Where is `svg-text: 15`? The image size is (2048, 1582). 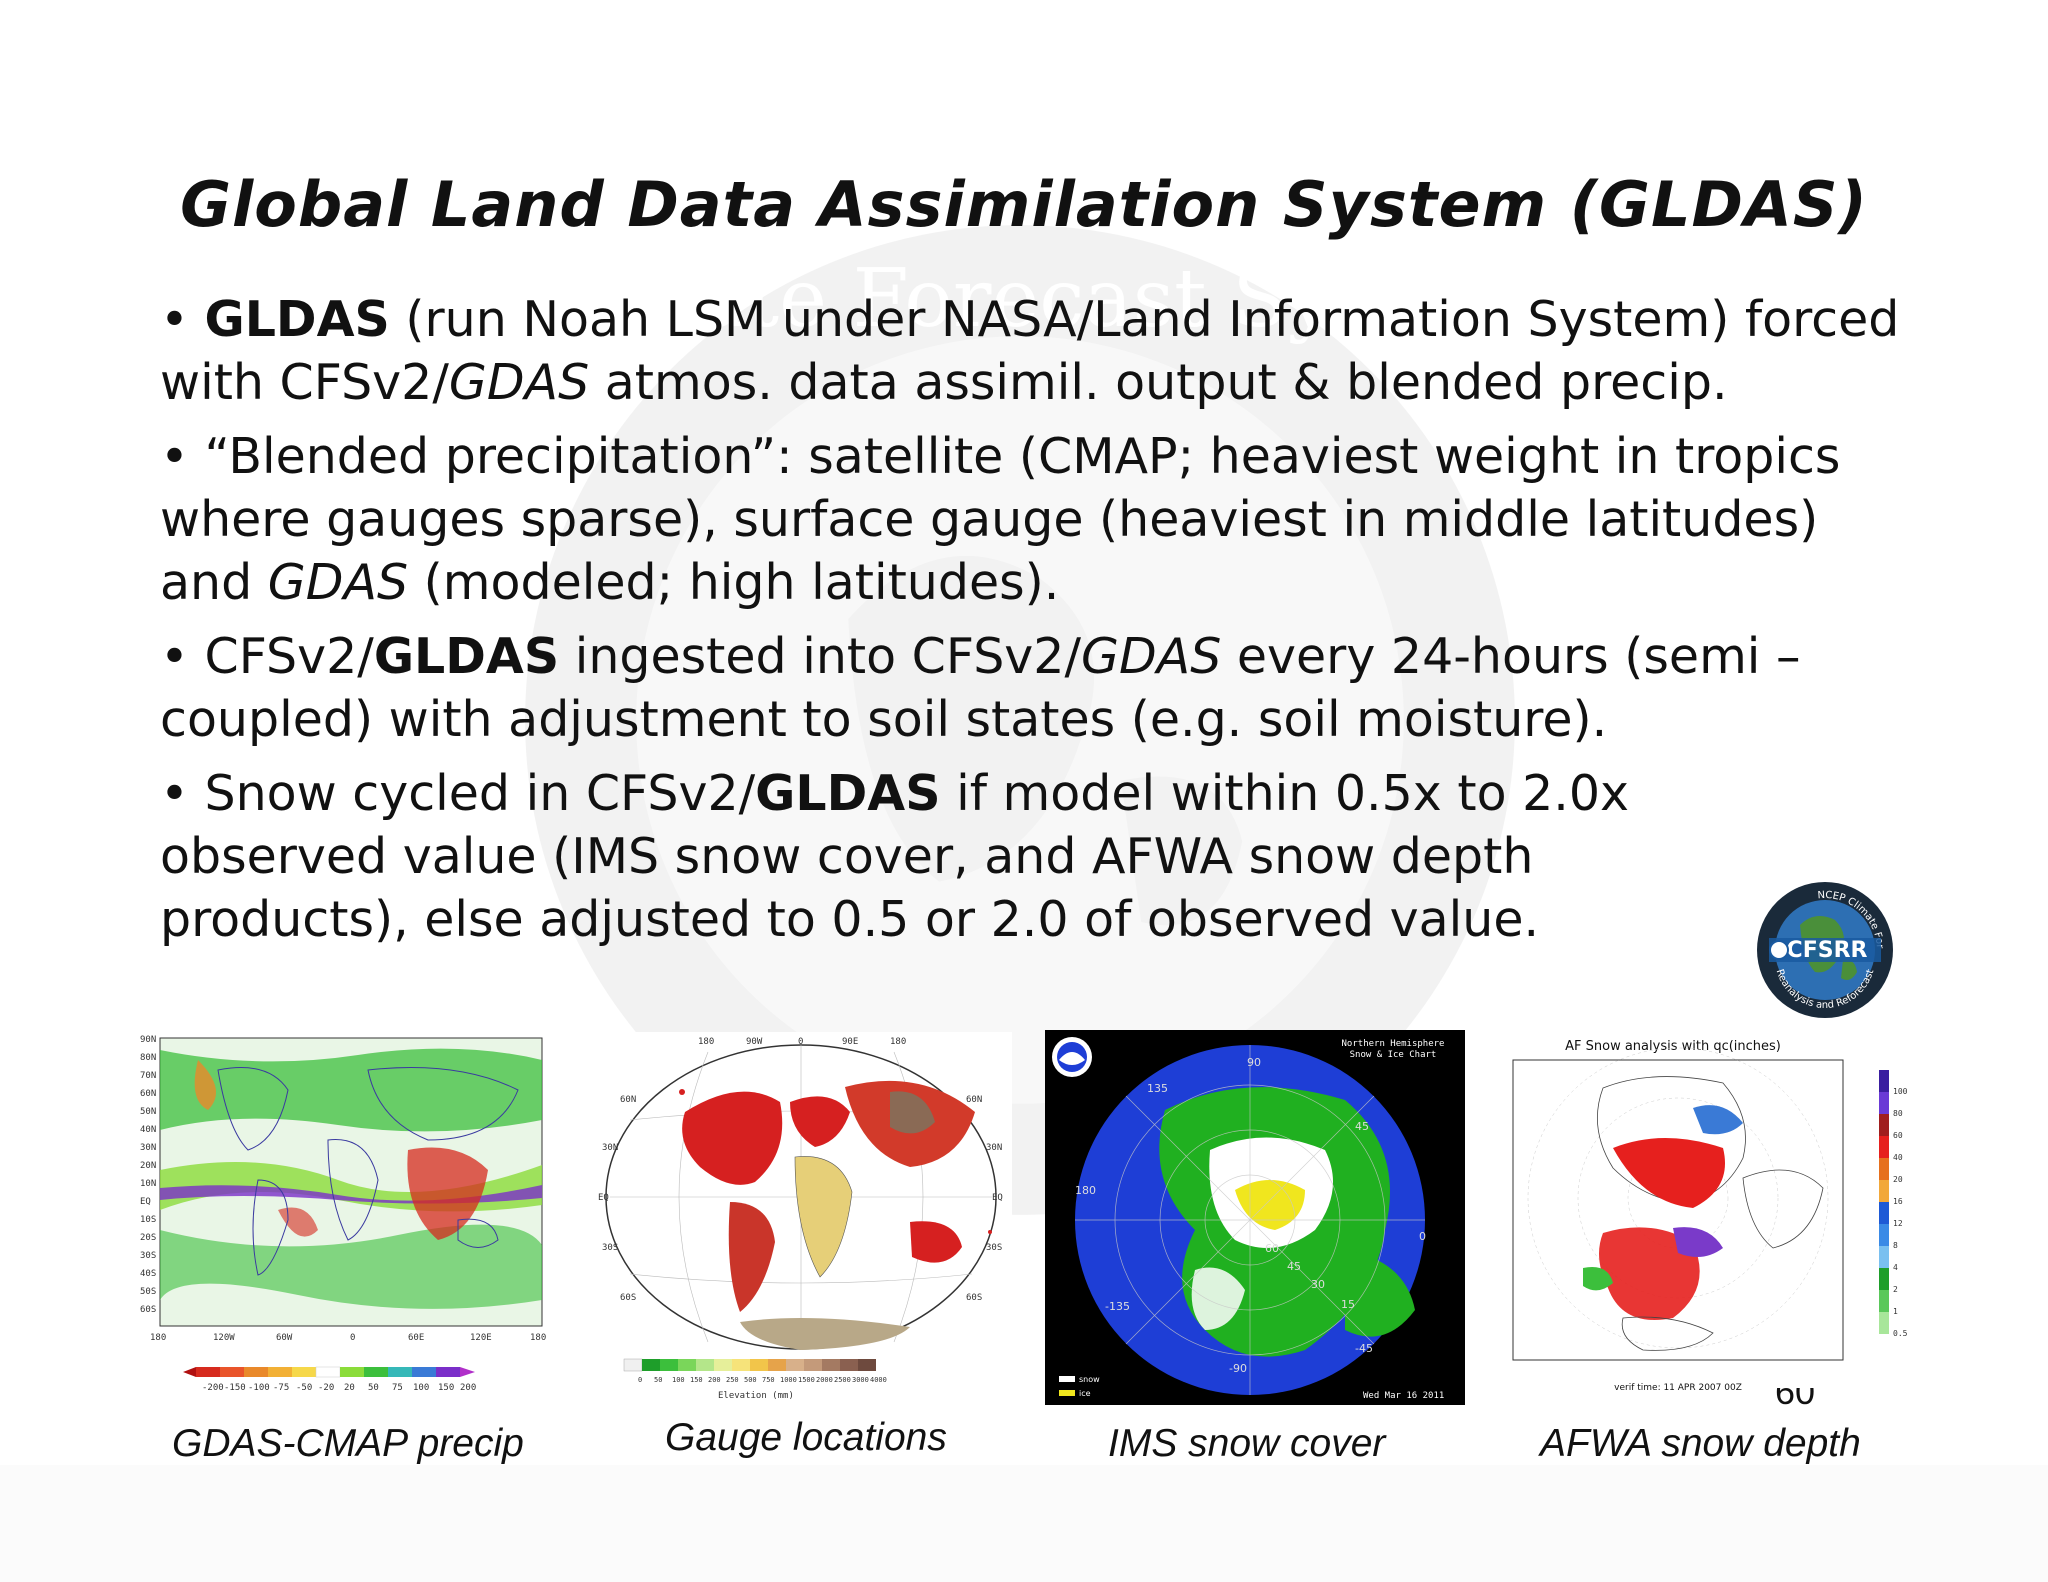
svg-text: 15 is located at coordinates (1348, 1304).